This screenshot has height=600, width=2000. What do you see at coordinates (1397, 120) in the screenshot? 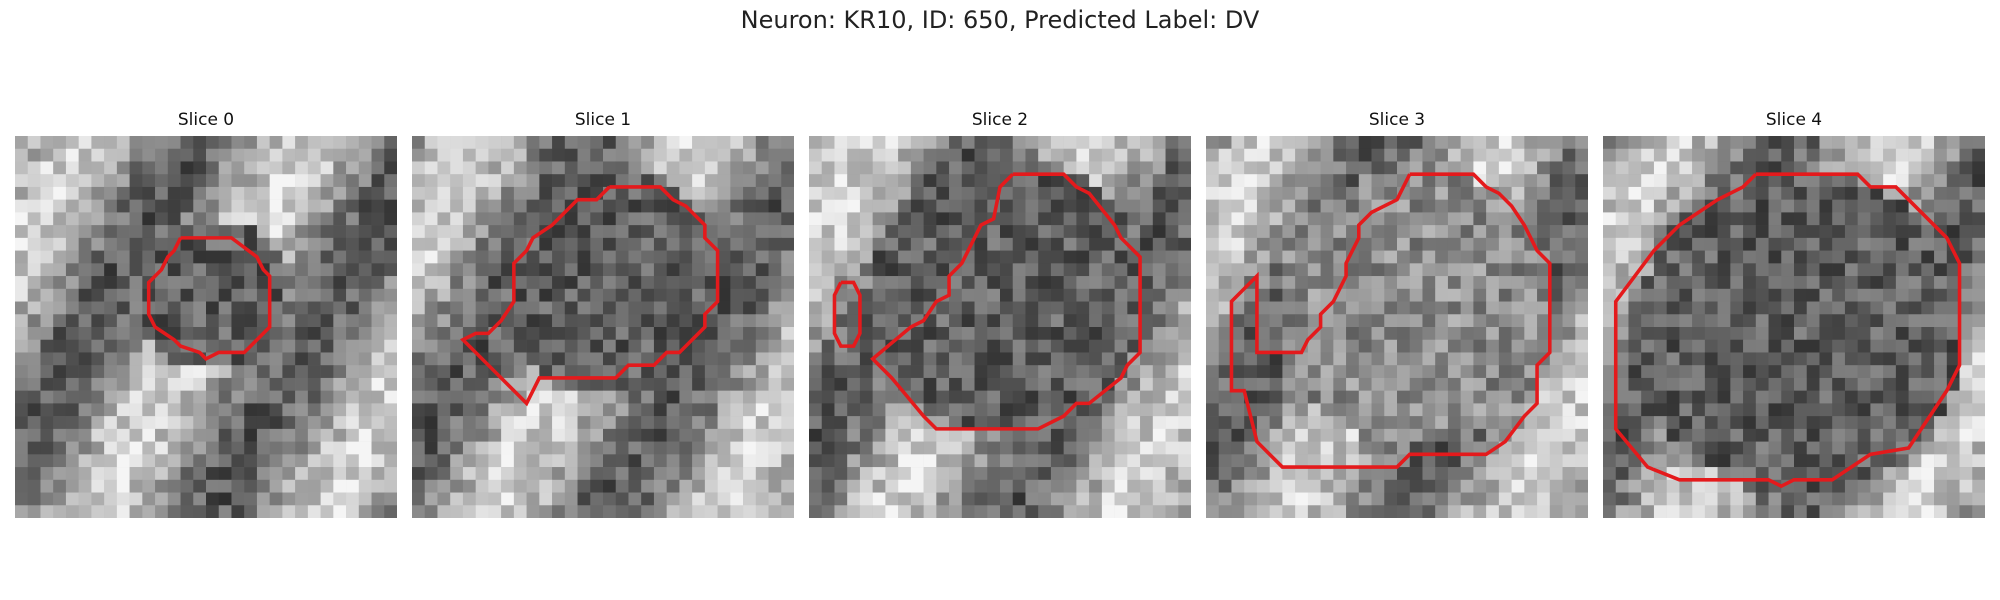
I see `slice-title: Slice 3` at bounding box center [1397, 120].